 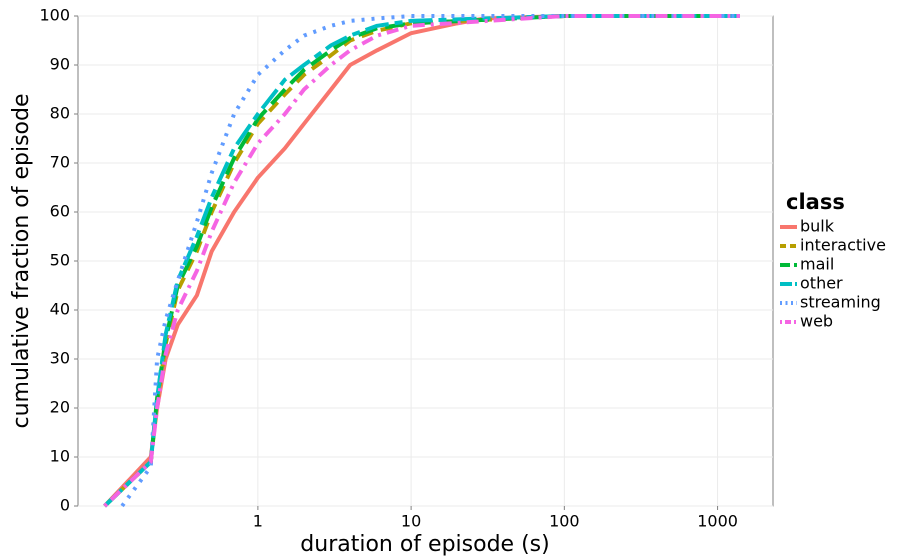 I want to click on y-tick-label: 10, so click(x=60, y=456).